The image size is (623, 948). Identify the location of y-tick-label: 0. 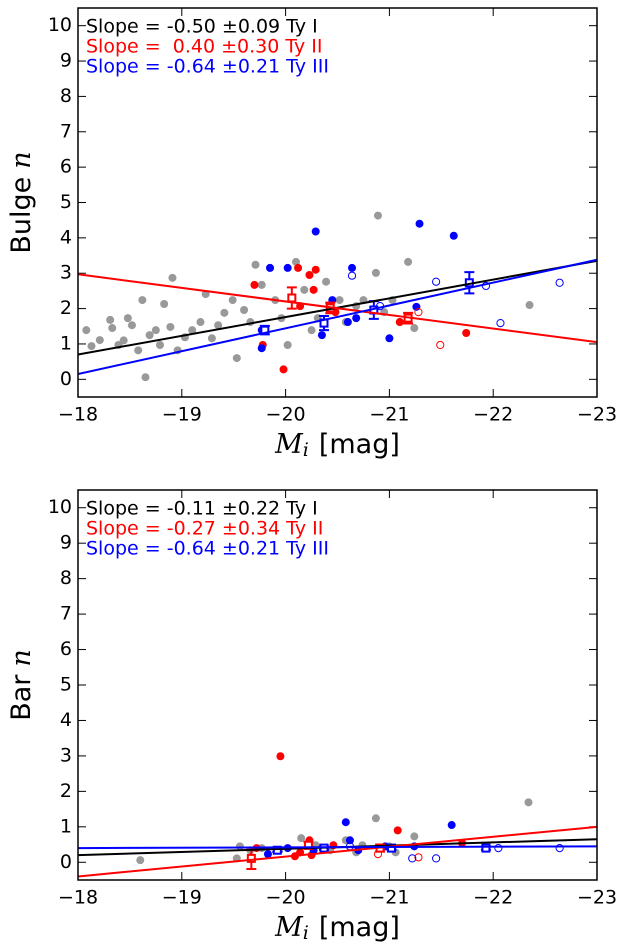
(66, 862).